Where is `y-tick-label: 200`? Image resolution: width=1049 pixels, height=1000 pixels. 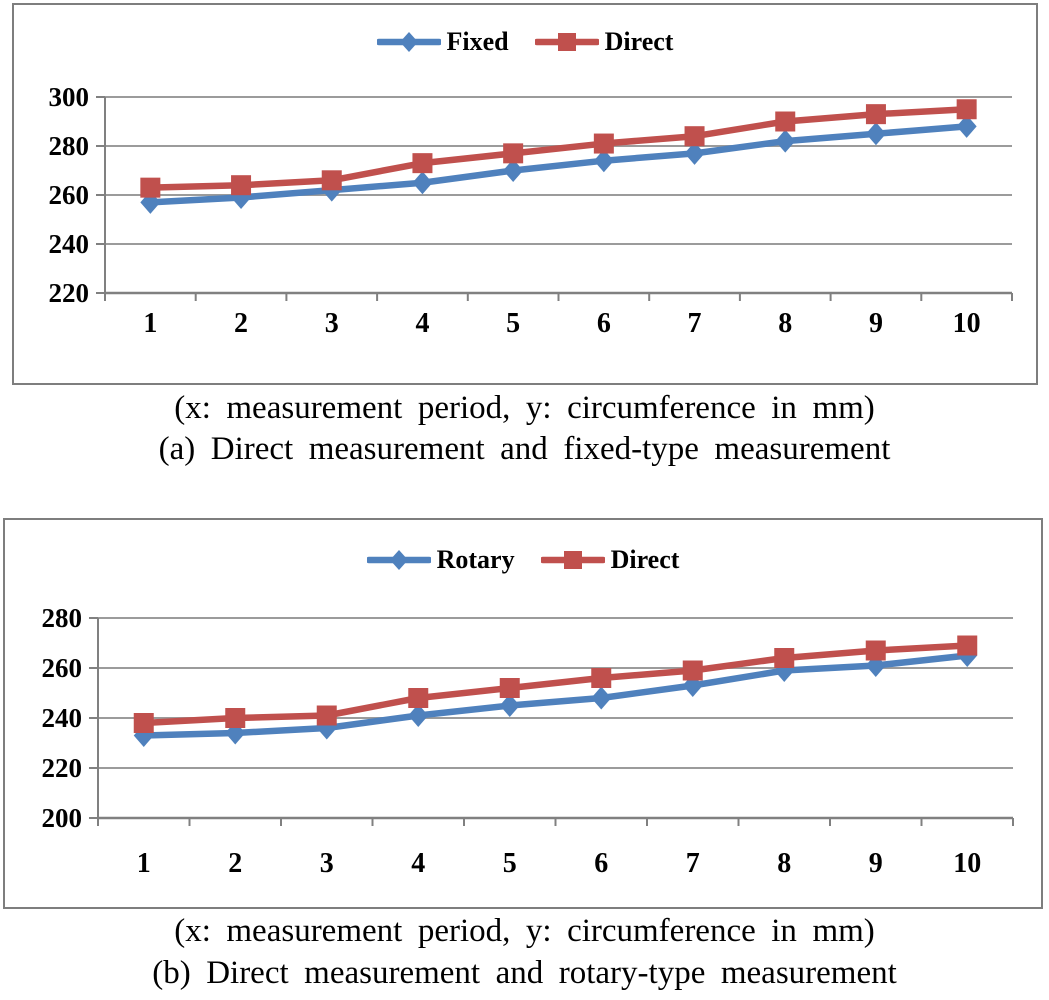
y-tick-label: 200 is located at coordinates (62, 818).